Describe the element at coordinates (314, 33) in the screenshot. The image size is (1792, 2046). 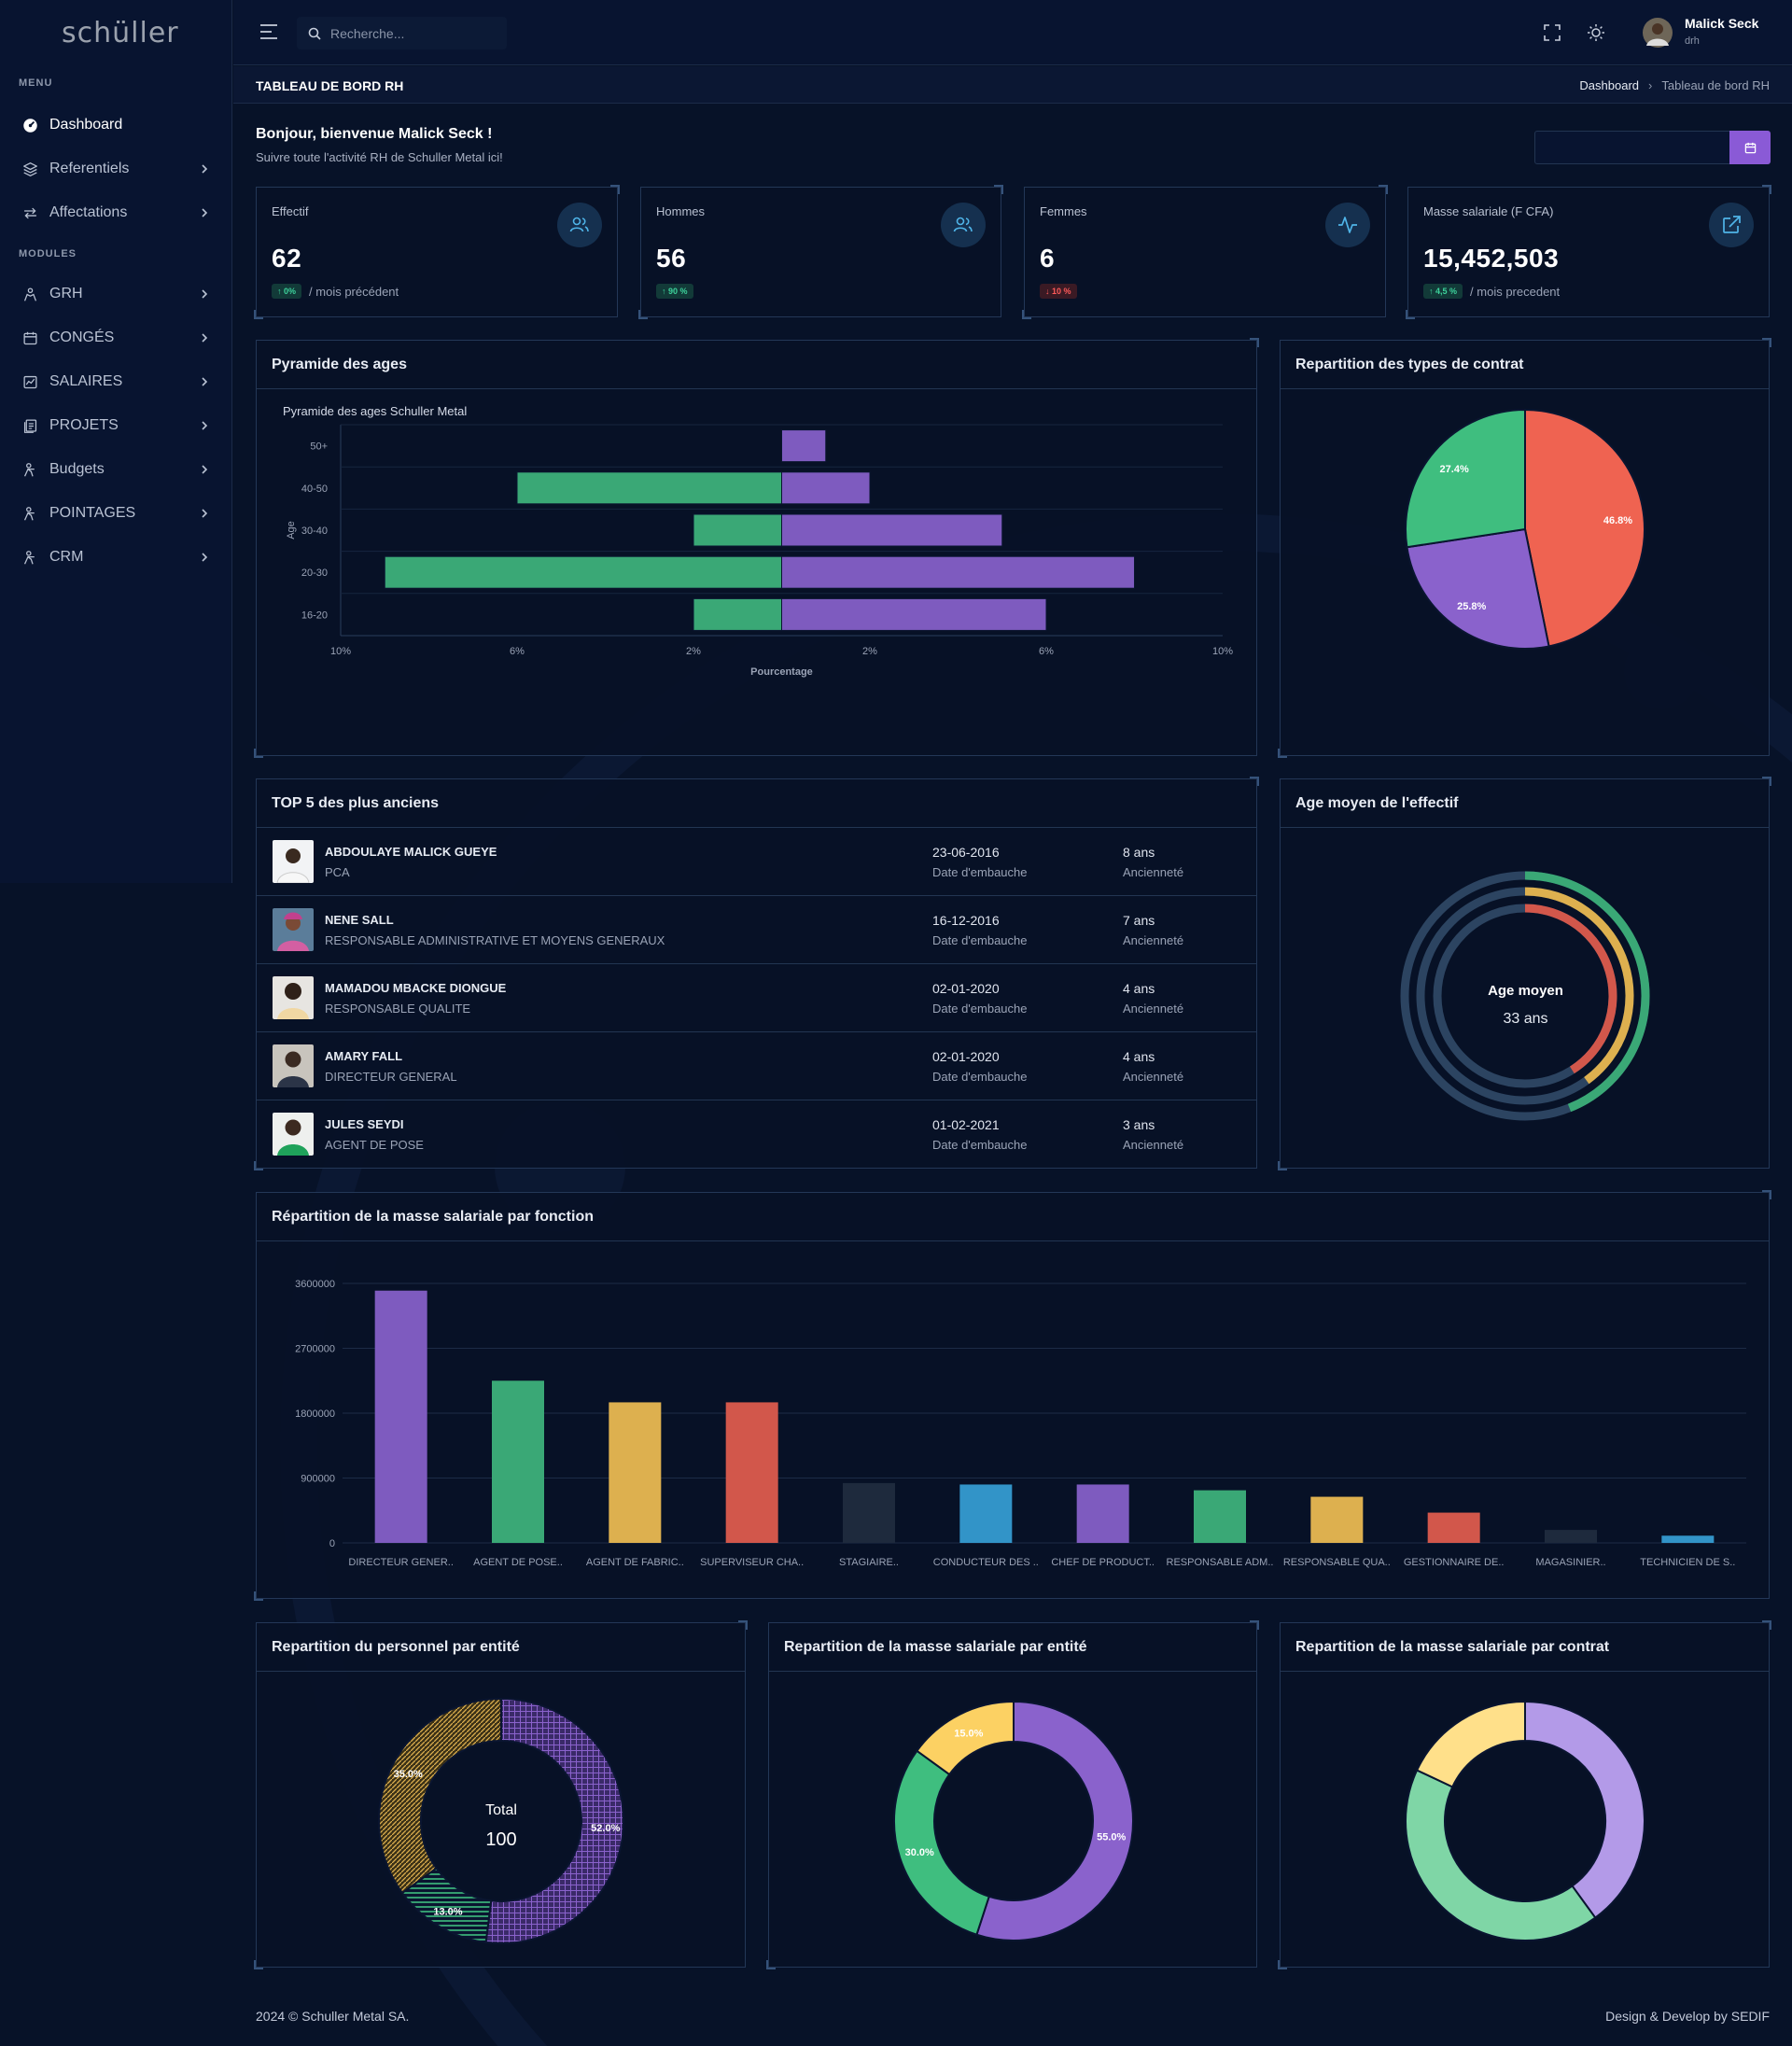
I see `search-icon` at that location.